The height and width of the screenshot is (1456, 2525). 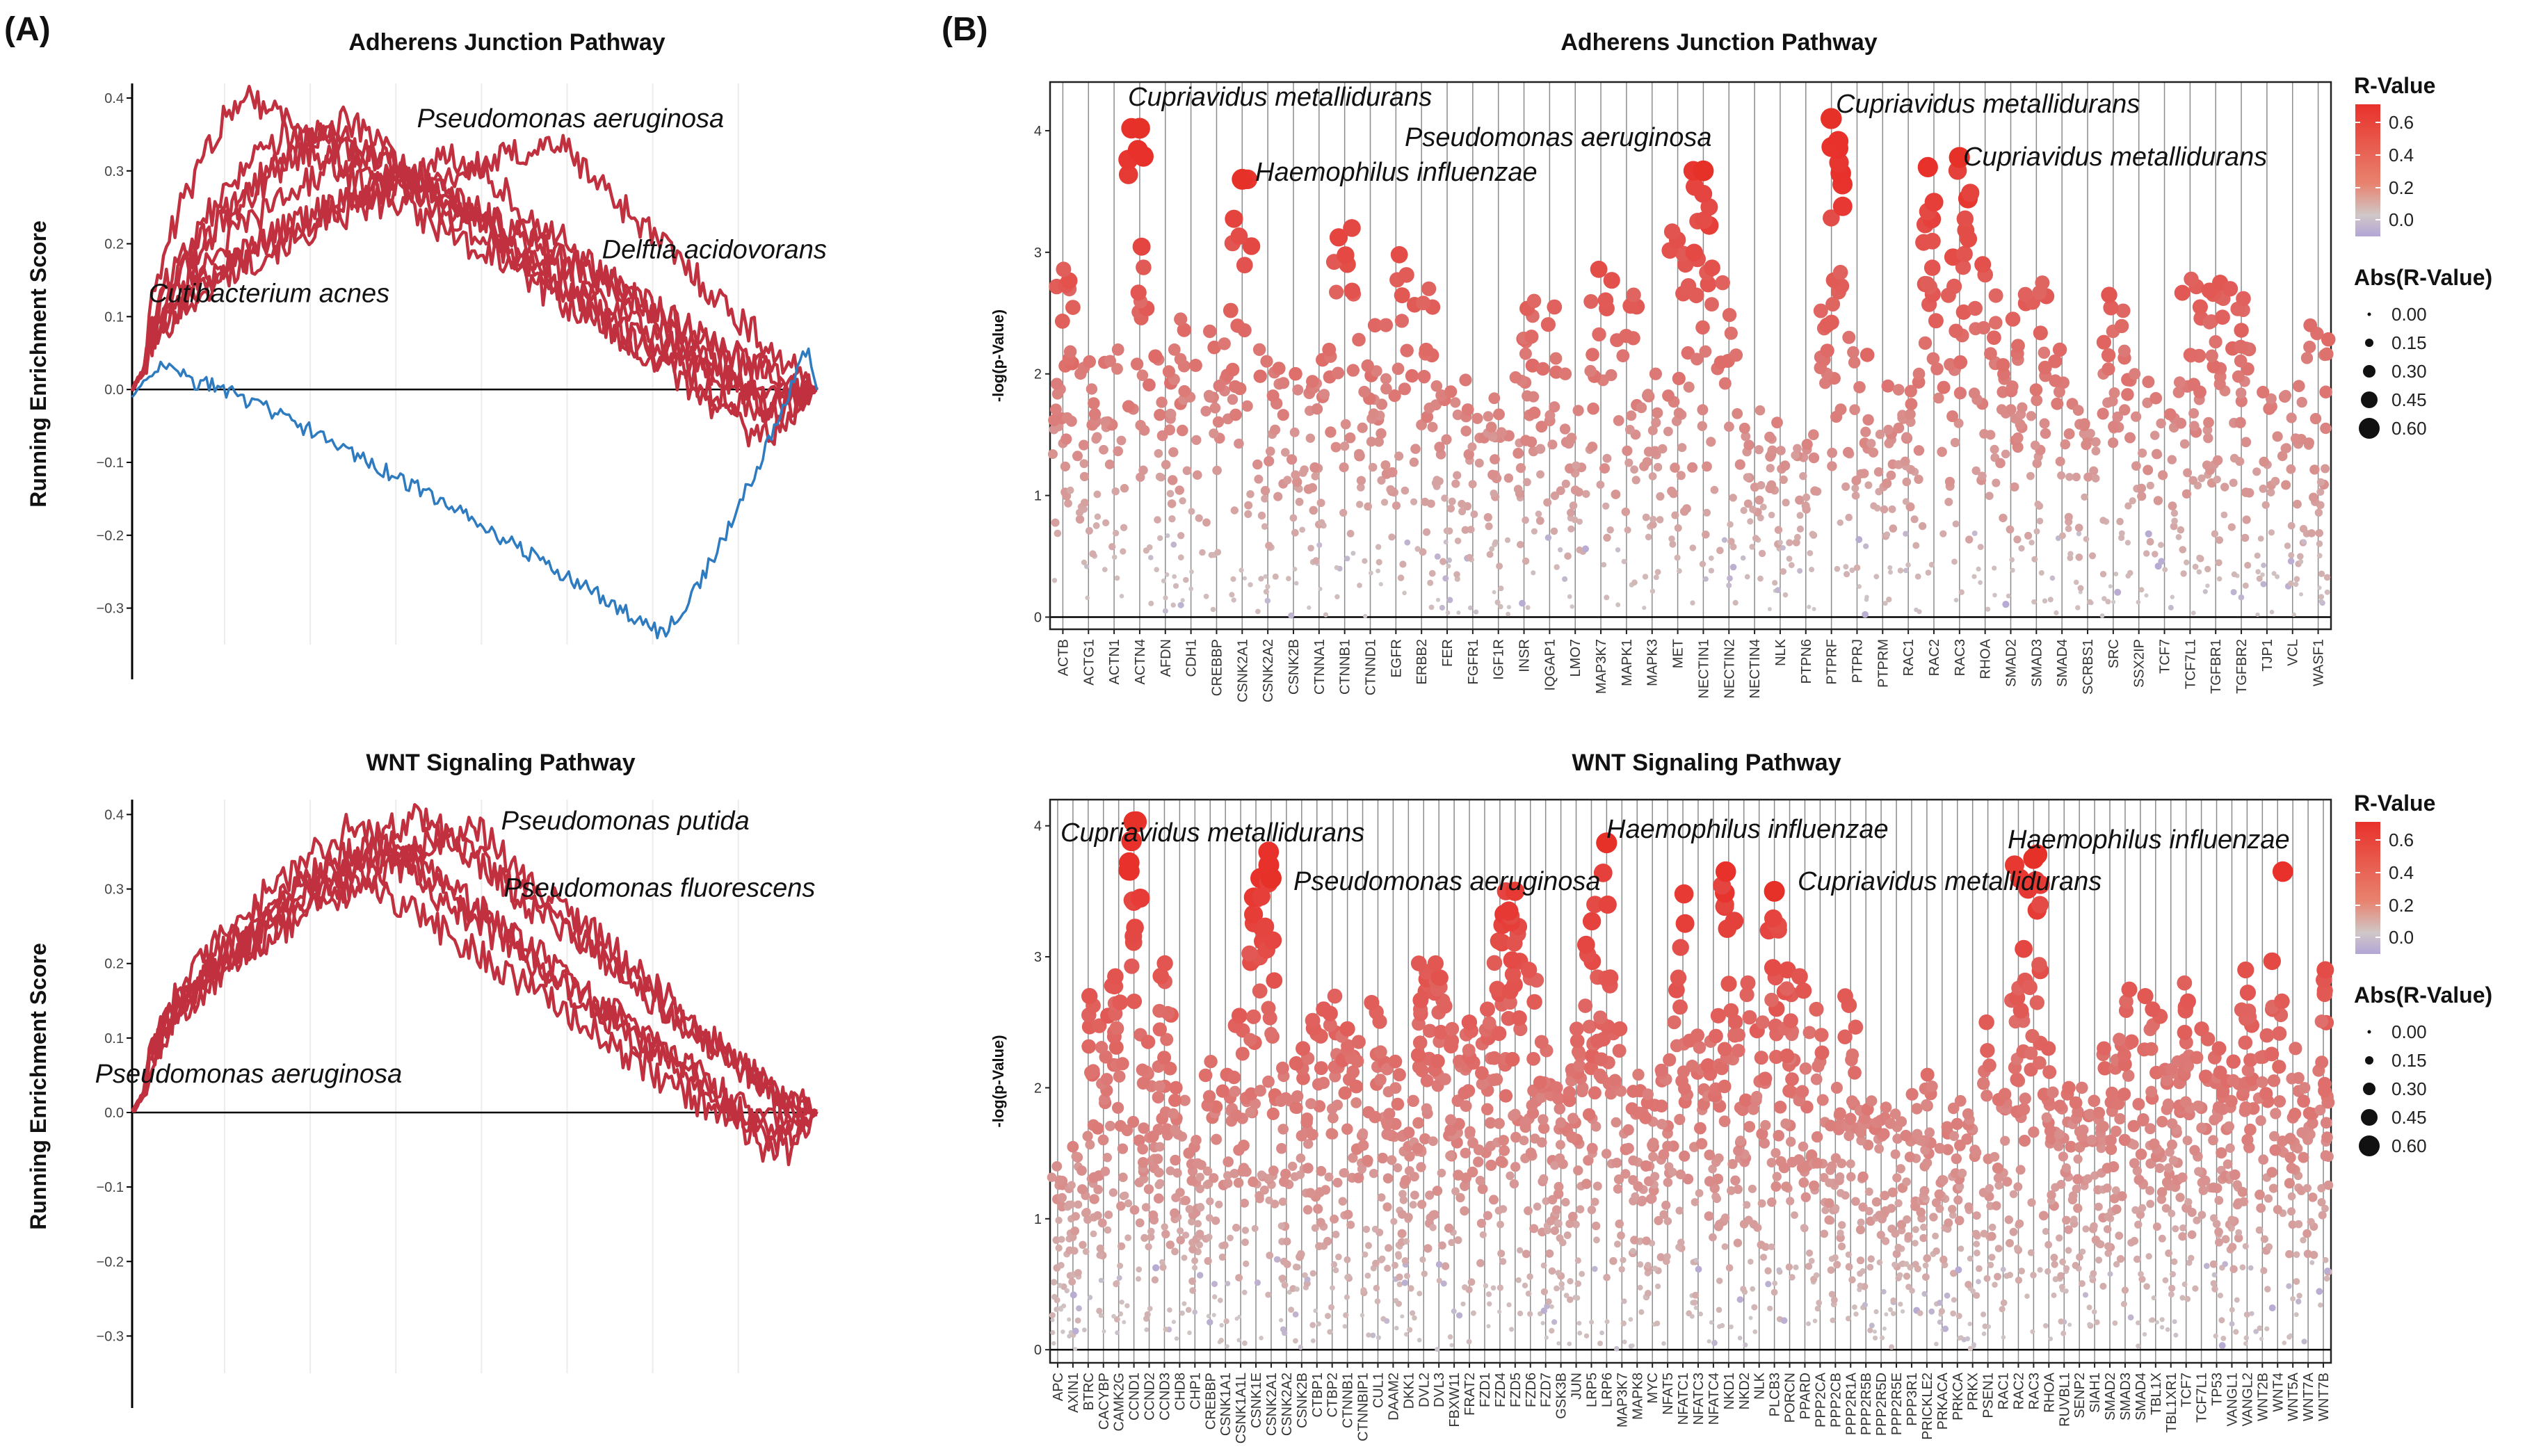 I want to click on x-tick-label: EGFR, so click(x=1396, y=658).